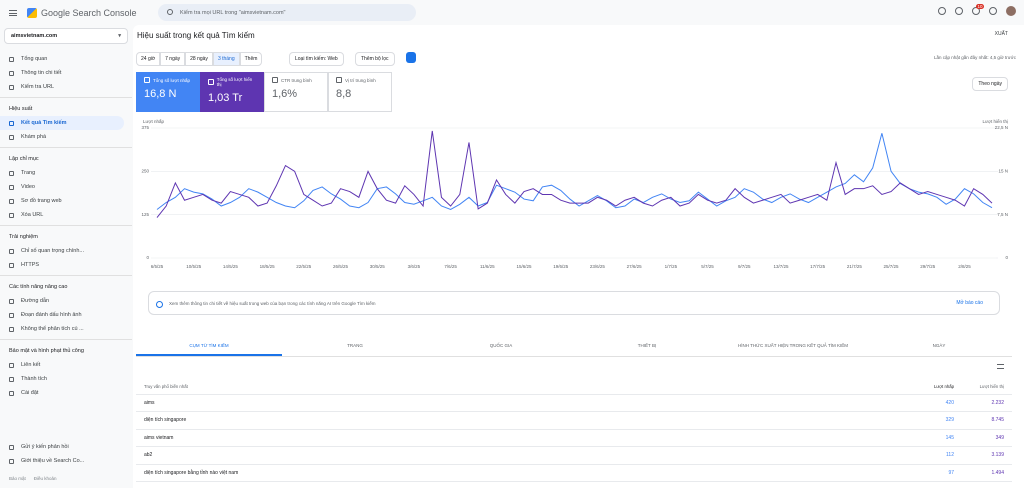 This screenshot has width=1024, height=488. What do you see at coordinates (818, 266) in the screenshot?
I see `x-tick-label: 17/7/25` at bounding box center [818, 266].